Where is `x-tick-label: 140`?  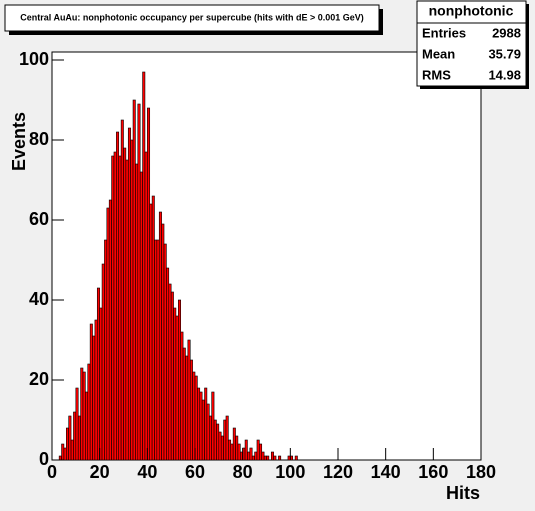 x-tick-label: 140 is located at coordinates (386, 472).